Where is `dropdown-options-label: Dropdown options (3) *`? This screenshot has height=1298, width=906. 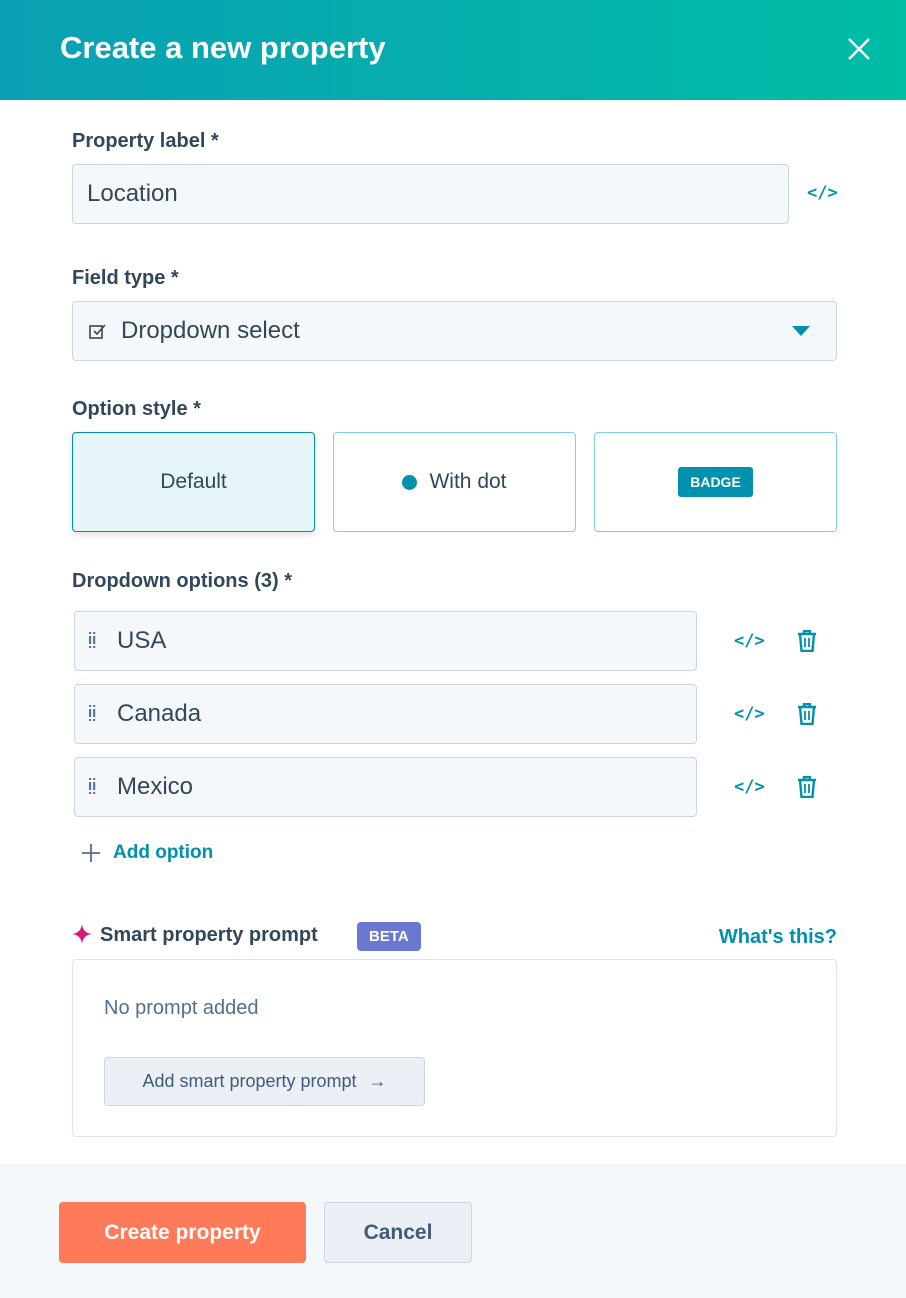
dropdown-options-label: Dropdown options (3) * is located at coordinates (182, 581).